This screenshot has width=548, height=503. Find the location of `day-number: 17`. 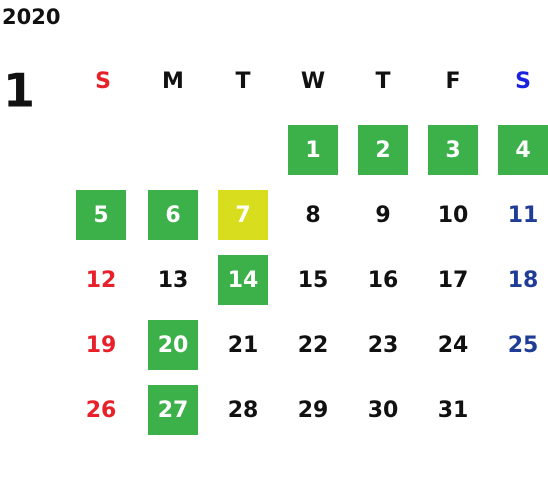

day-number: 17 is located at coordinates (453, 280).